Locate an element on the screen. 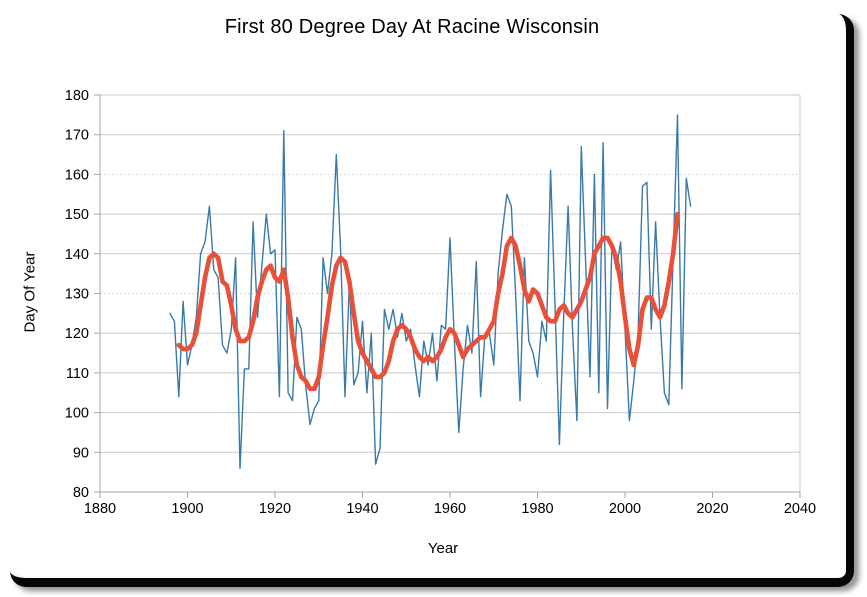 Image resolution: width=867 pixels, height=597 pixels. y-tick-label-120: 120 is located at coordinates (77, 334).